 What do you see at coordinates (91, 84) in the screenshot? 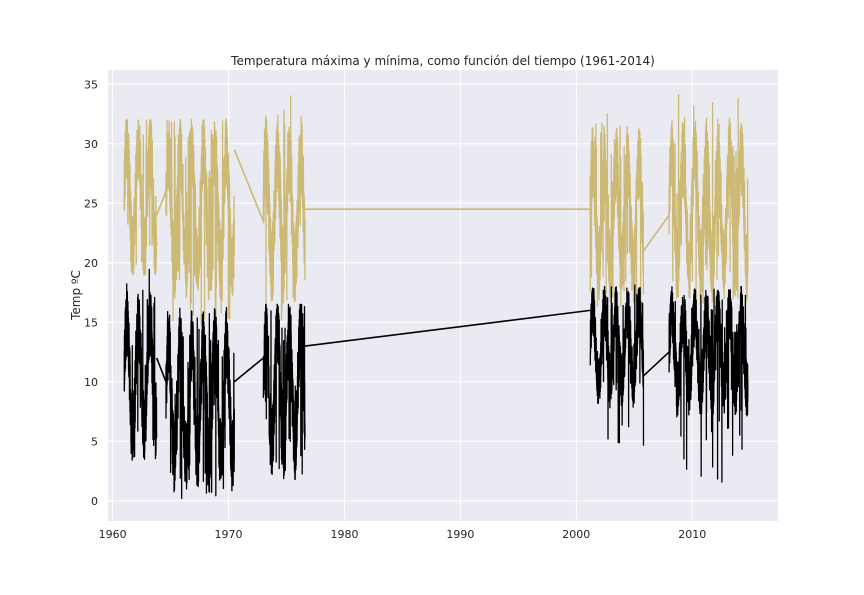
I see `y-tick-label: 35` at bounding box center [91, 84].